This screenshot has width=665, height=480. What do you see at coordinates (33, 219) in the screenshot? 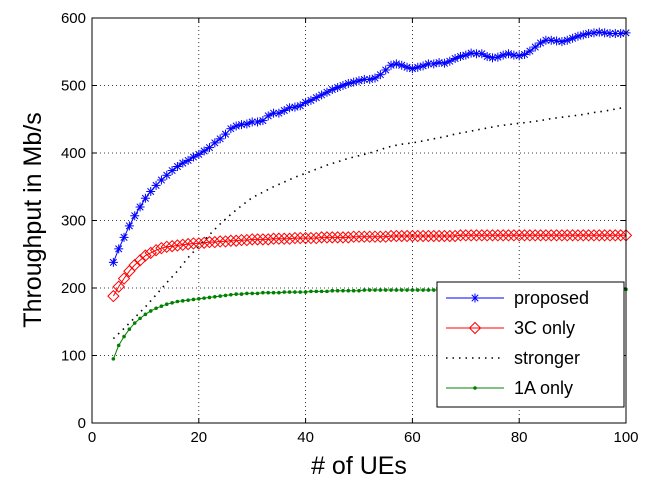
I see `y-axis-title: Throughput in Mb/s` at bounding box center [33, 219].